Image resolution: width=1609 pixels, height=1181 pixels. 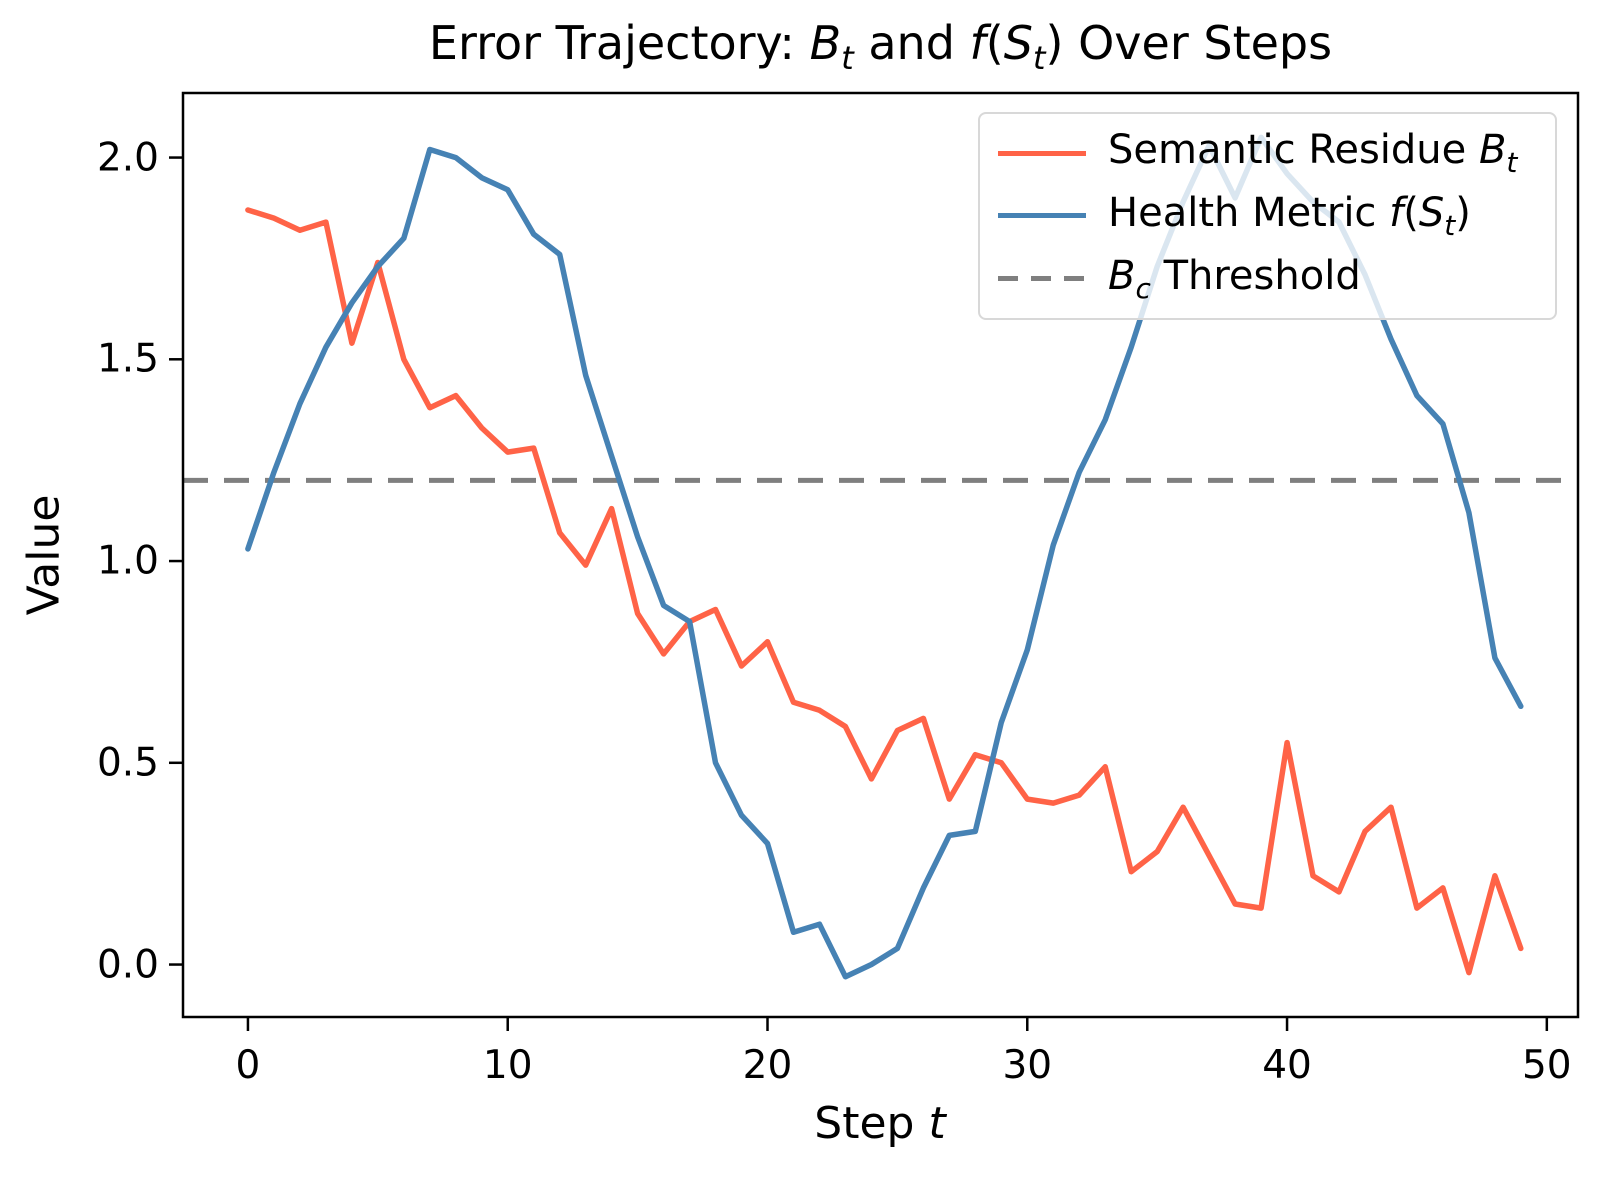 What do you see at coordinates (1042, 279) in the screenshot?
I see `legend-sample-threshold-line` at bounding box center [1042, 279].